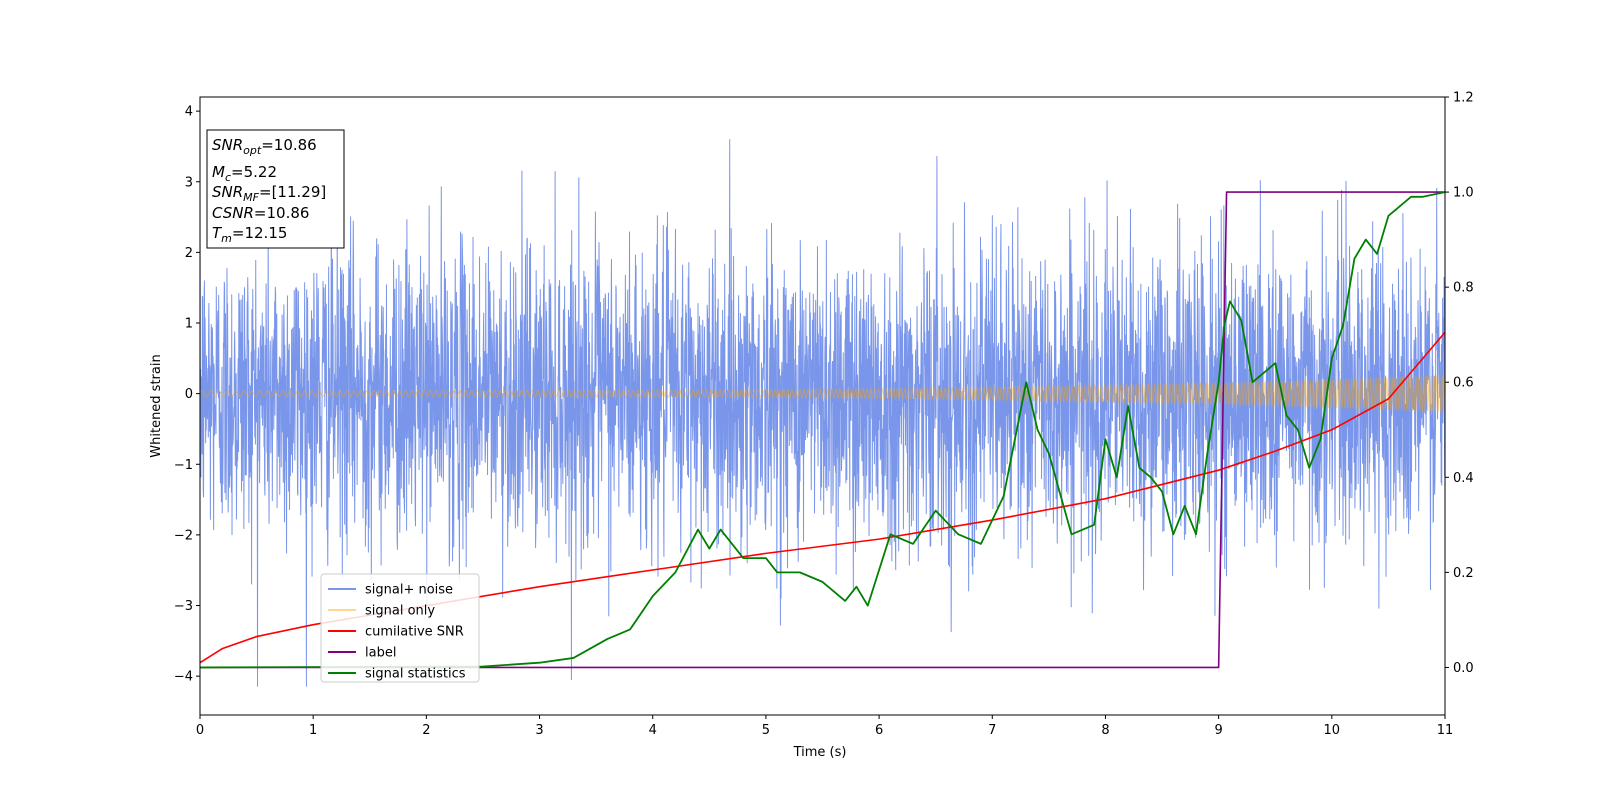 This screenshot has height=800, width=1600. What do you see at coordinates (653, 730) in the screenshot?
I see `x-tick-label: 4` at bounding box center [653, 730].